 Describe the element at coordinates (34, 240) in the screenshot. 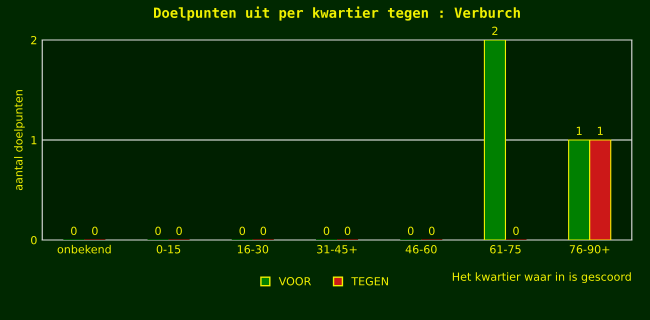

I see `y-tick-label: 0` at that location.